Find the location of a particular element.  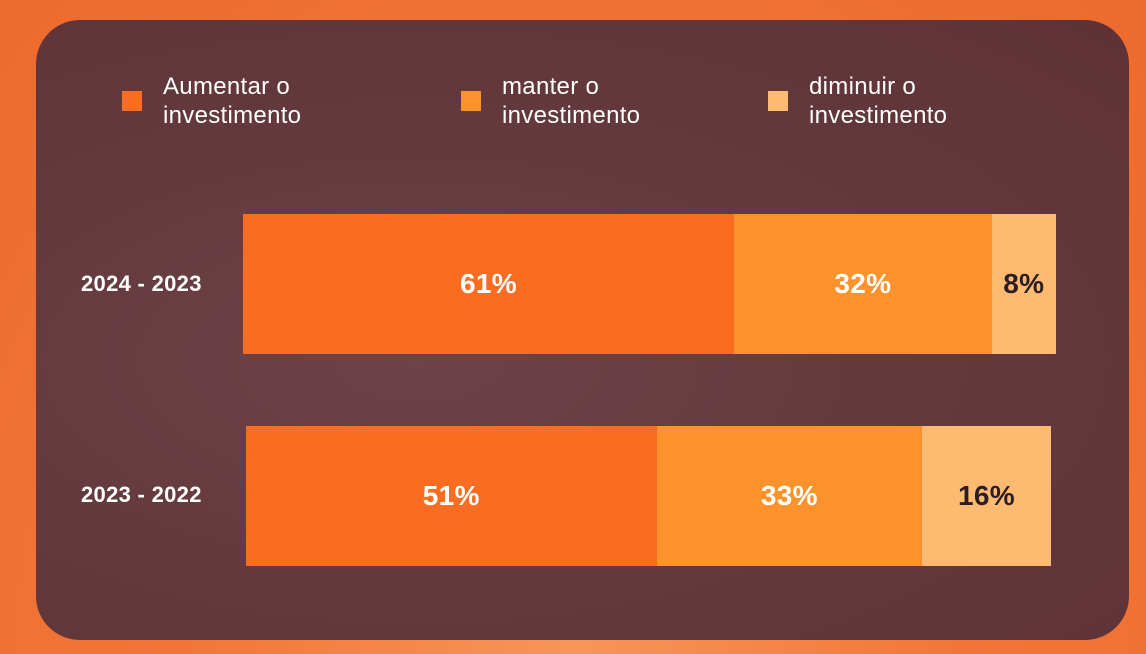

bar-segment-maintain-2024-2023: 32% is located at coordinates (863, 284).